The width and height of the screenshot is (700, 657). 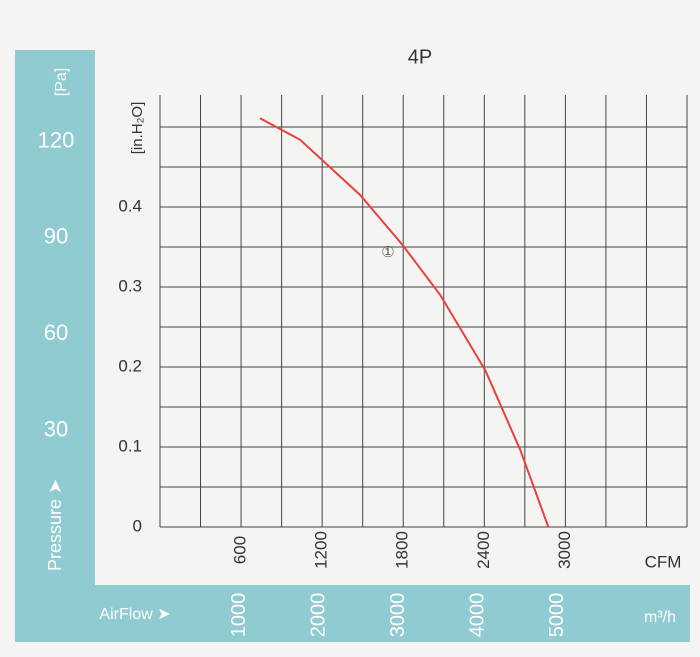 What do you see at coordinates (130, 445) in the screenshot?
I see `y-tick-label: 0.1` at bounding box center [130, 445].